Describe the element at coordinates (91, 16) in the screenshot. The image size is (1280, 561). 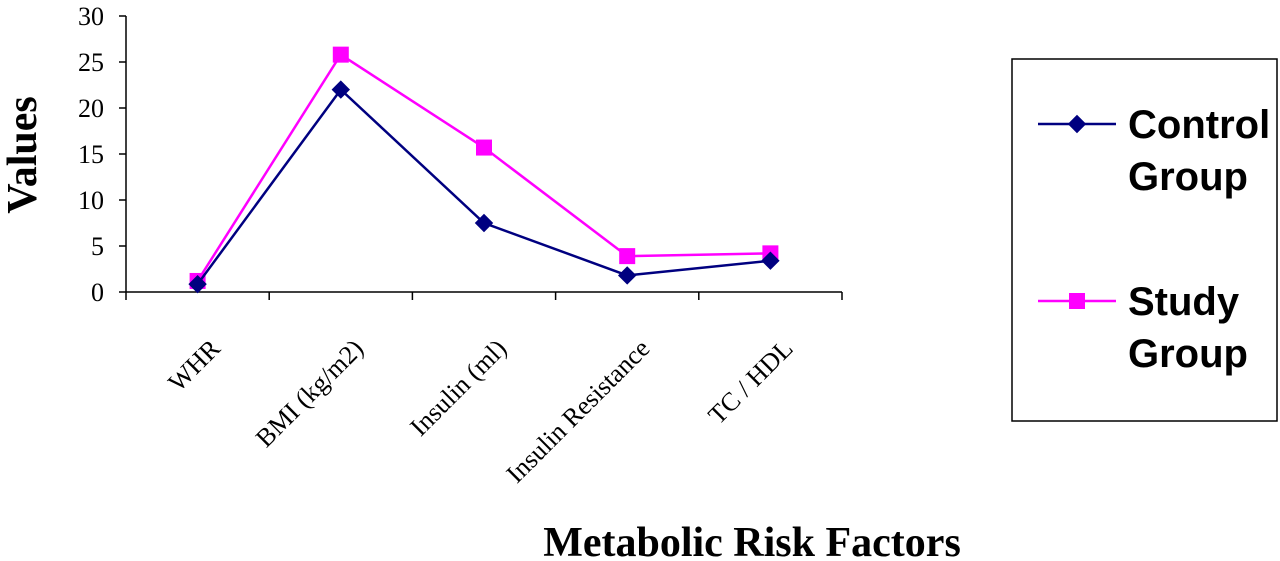
I see `y-tick-label: 30` at that location.